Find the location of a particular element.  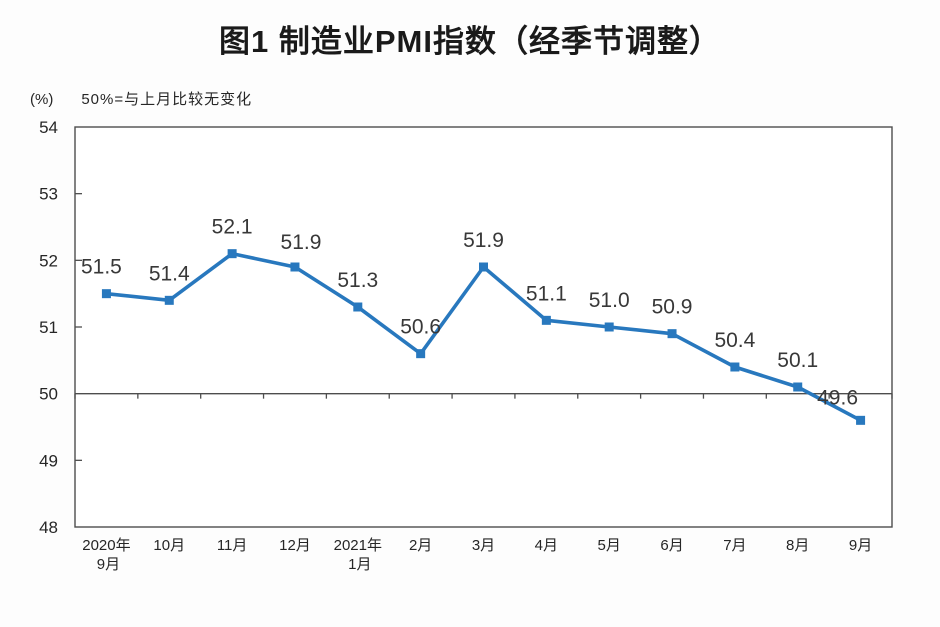

x-axis-label: 2月 is located at coordinates (420, 545).